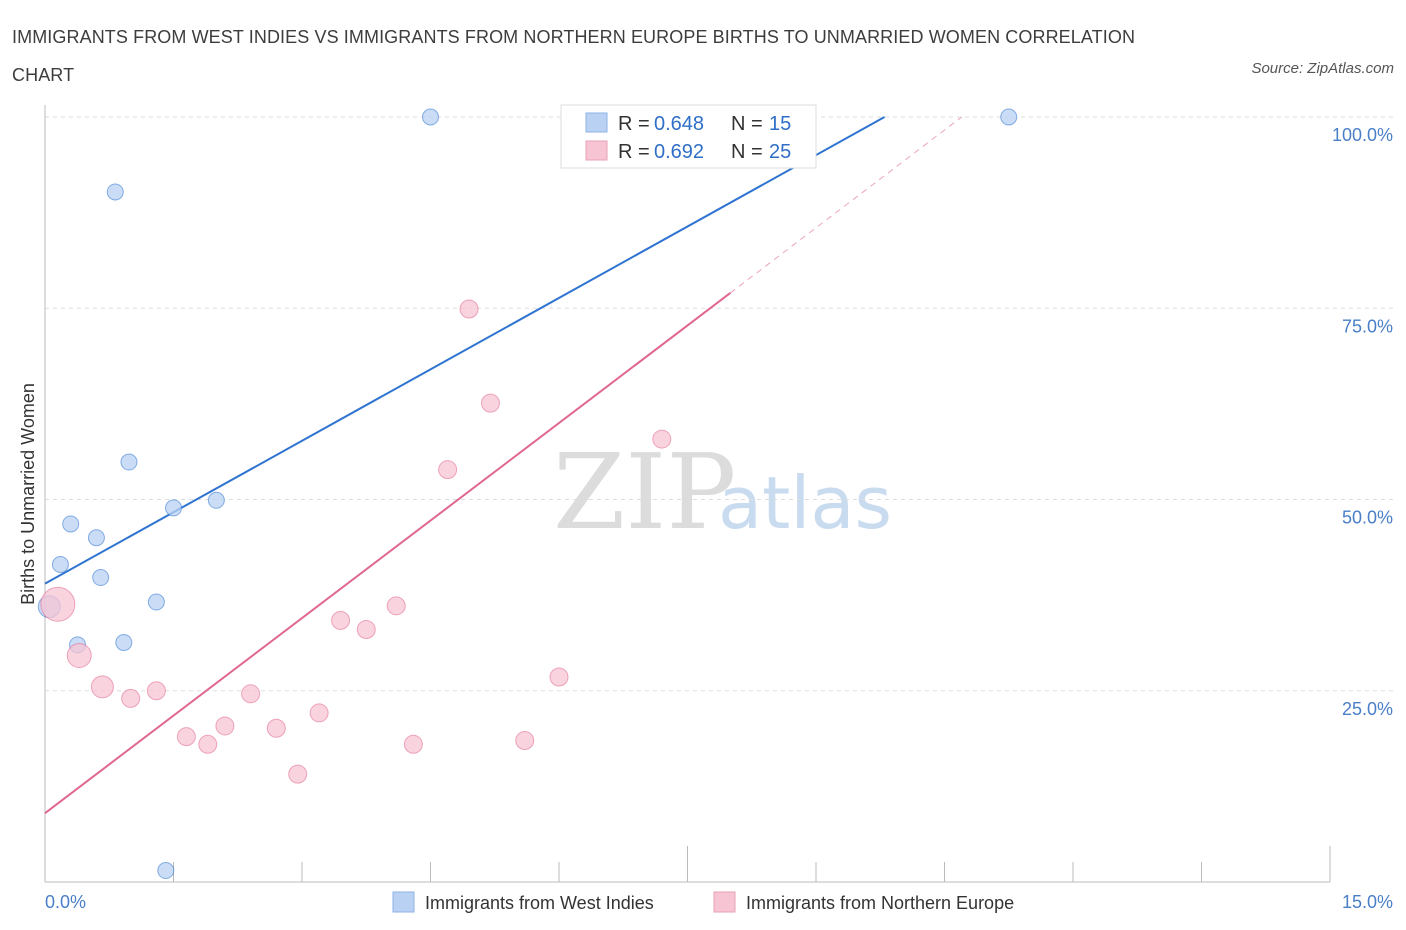  I want to click on y-axis-label: Births to Unmarried Women, so click(28, 494).